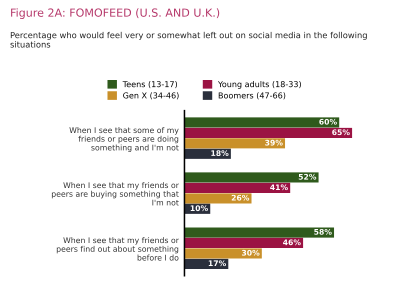 This screenshot has height=303, width=401. Describe the element at coordinates (252, 96) in the screenshot. I see `legend-label: Boomers (47-66)` at that location.